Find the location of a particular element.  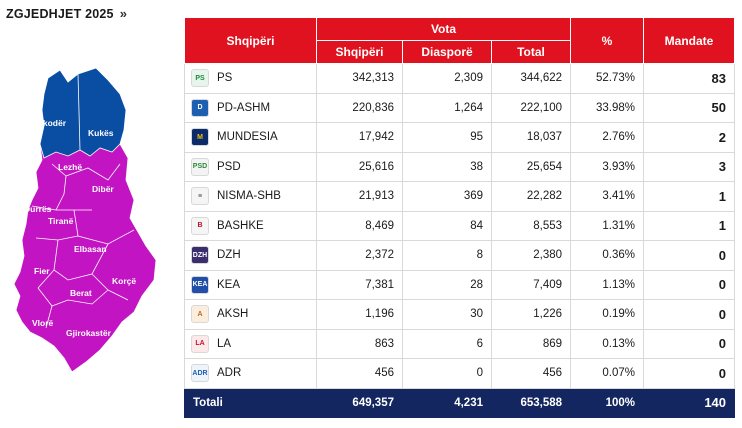

vote-percent: 1.13% is located at coordinates (607, 284).